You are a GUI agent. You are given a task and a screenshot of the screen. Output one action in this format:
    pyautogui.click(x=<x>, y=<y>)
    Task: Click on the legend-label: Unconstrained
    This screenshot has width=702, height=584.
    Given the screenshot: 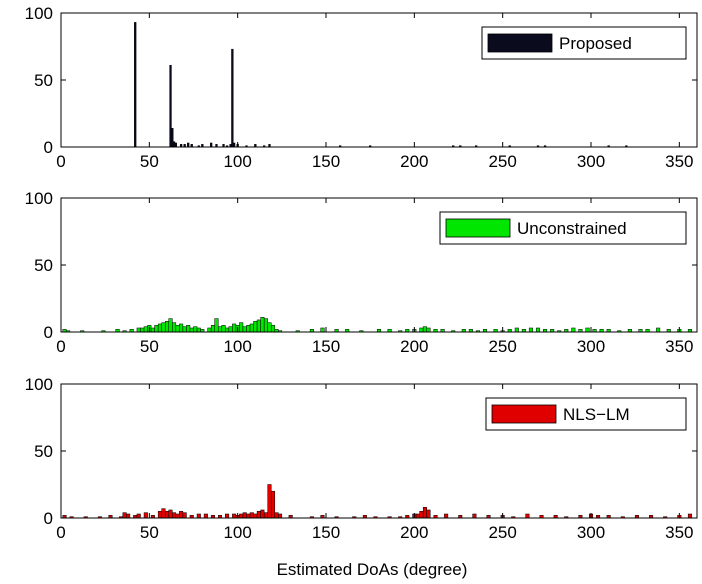 What is the action you would take?
    pyautogui.click(x=572, y=228)
    